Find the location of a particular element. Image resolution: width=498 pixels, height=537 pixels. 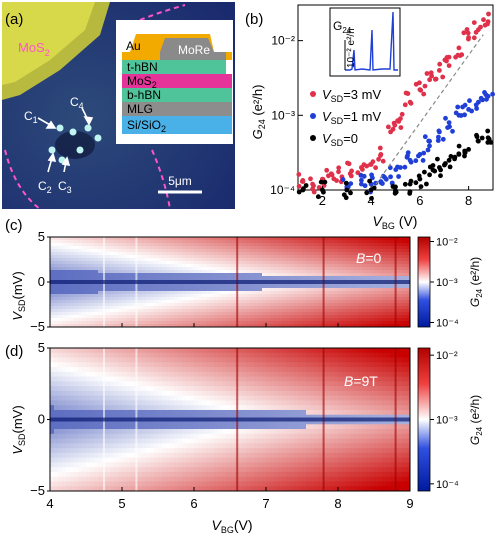

flake-boundary is located at coordinates (22, 179).